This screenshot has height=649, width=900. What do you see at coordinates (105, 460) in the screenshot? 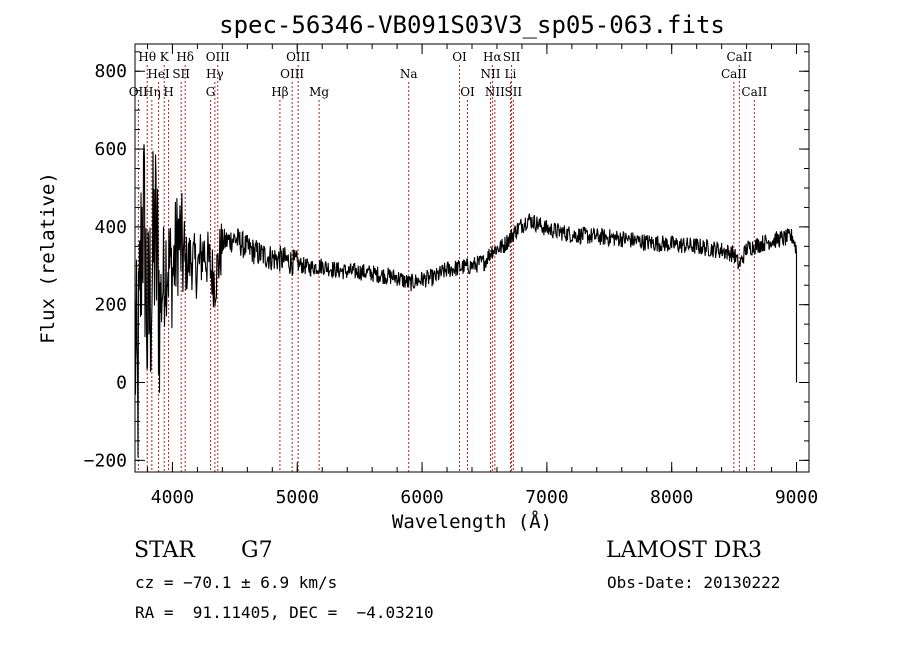
I see `y-tick-label: −200` at bounding box center [105, 460].